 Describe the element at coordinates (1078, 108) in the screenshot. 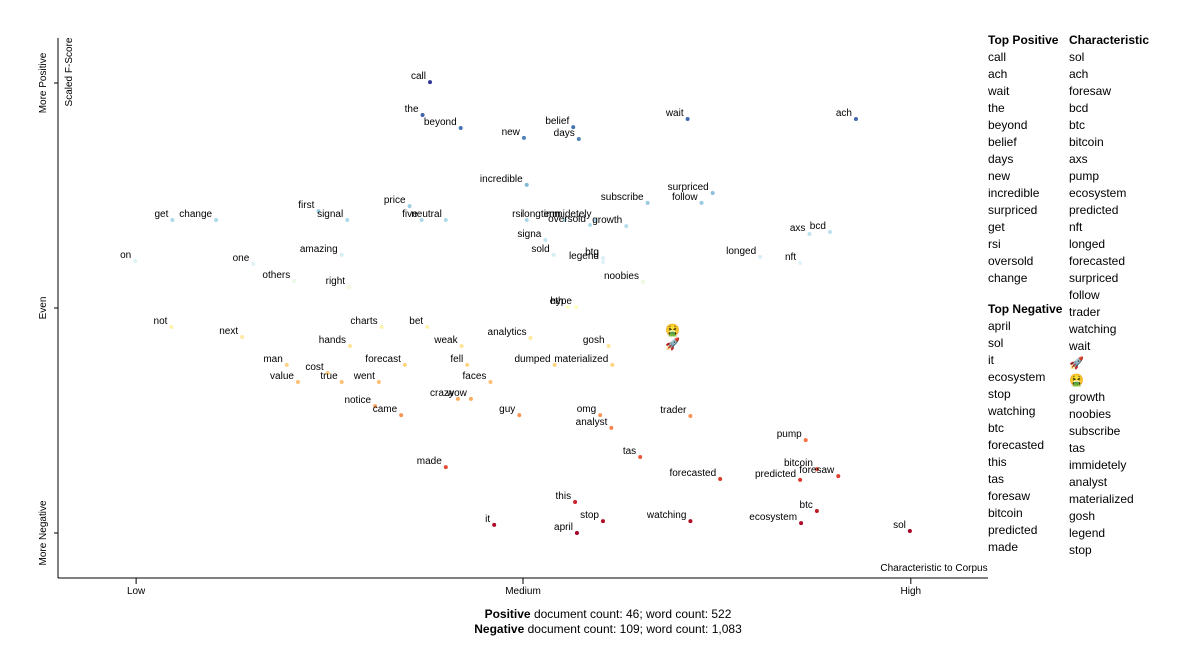

I see `panel-term: bcd` at that location.